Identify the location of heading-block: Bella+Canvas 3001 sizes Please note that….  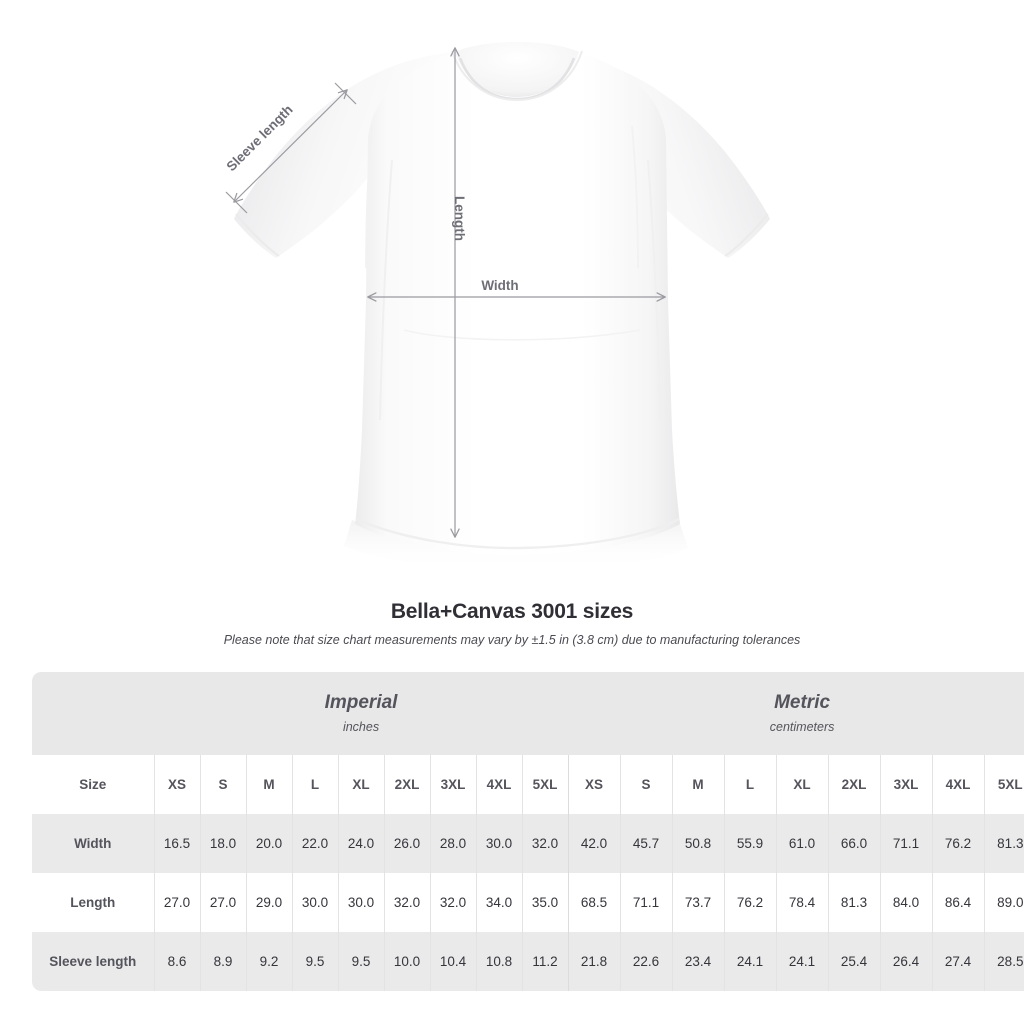
(512, 623).